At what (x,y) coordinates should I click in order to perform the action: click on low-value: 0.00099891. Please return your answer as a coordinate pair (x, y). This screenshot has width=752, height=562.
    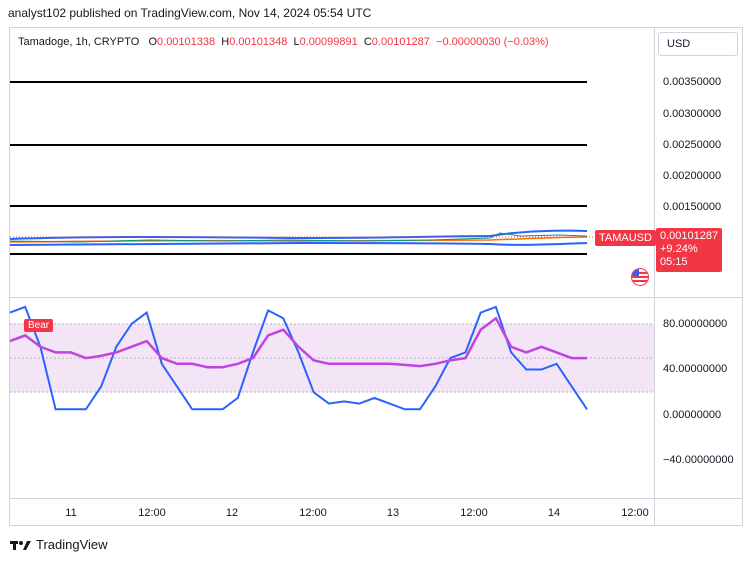
    Looking at the image, I should click on (328, 42).